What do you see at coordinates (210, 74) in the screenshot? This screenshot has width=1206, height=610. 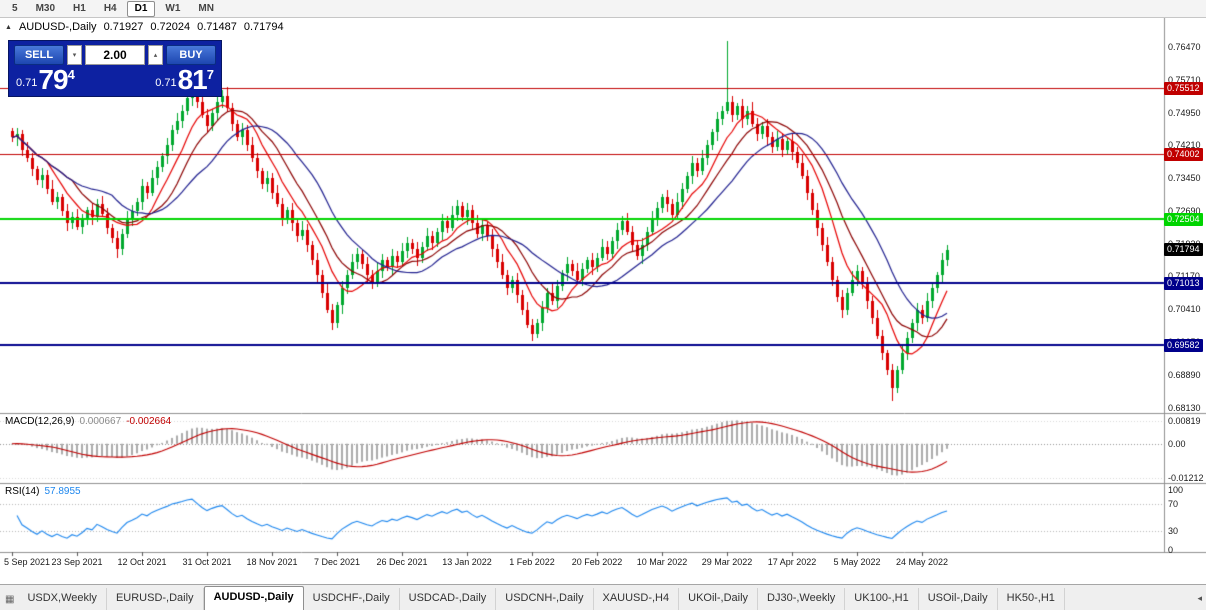 I see `buy-price-point: 7` at bounding box center [210, 74].